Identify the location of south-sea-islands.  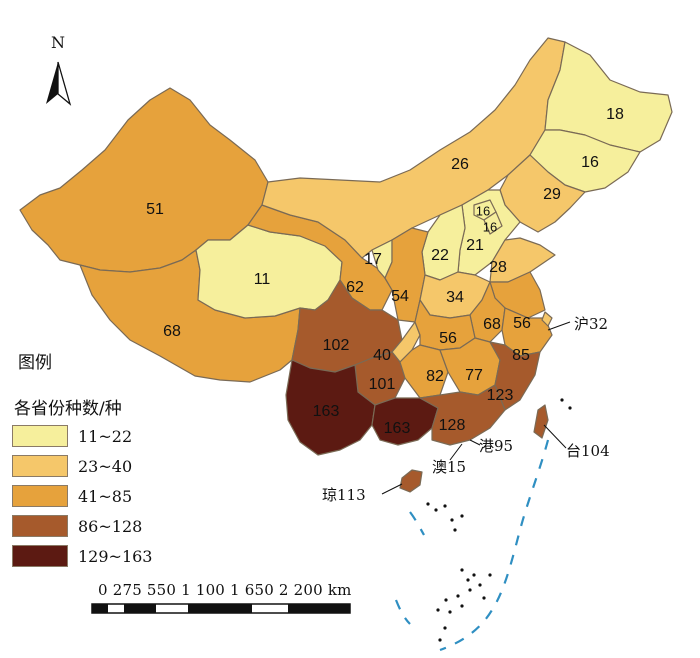
(499, 520).